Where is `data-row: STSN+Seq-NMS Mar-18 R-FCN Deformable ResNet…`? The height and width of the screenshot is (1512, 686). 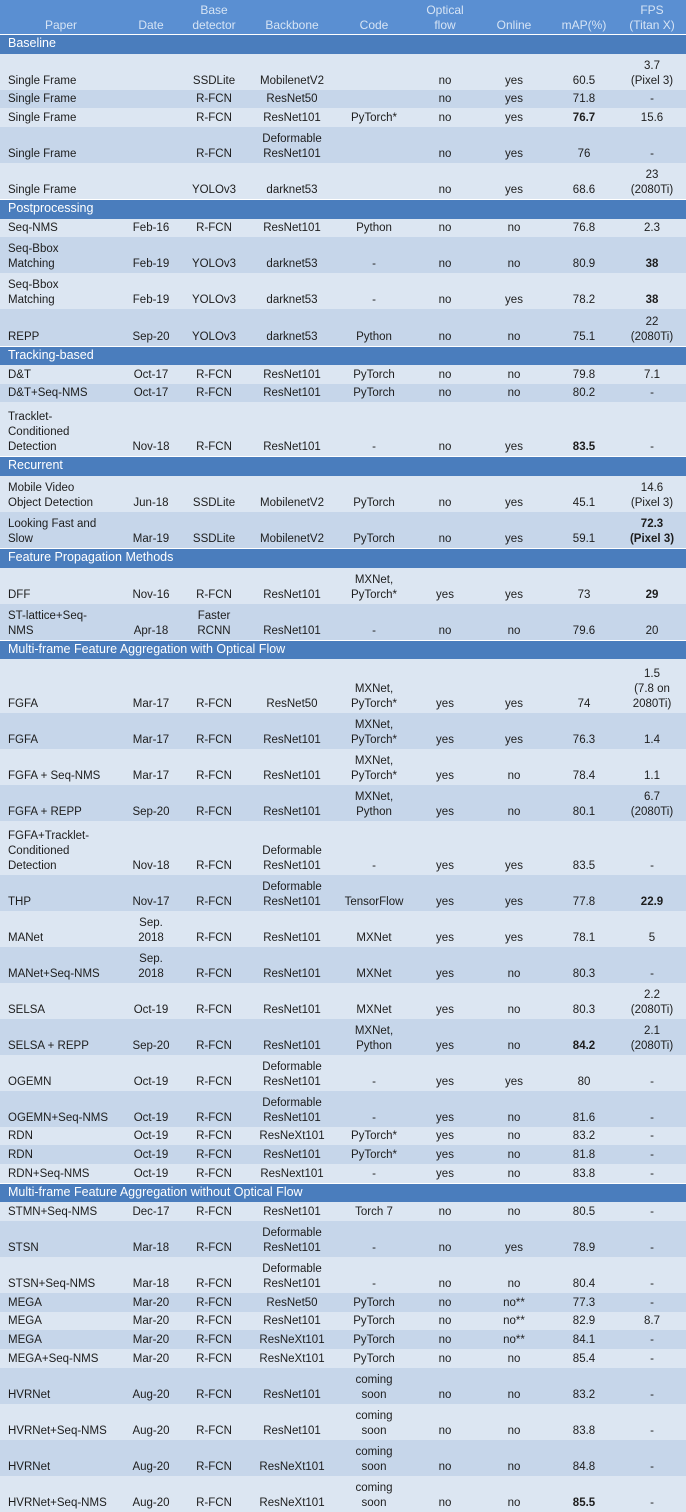 data-row: STSN+Seq-NMS Mar-18 R-FCN Deformable ResNet… is located at coordinates (343, 1275).